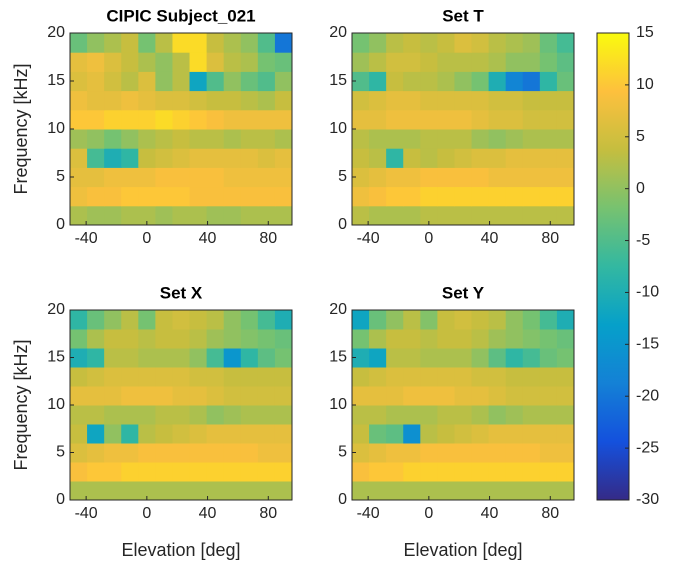 Image resolution: width=689 pixels, height=570 pixels. I want to click on colorbar, so click(613, 266).